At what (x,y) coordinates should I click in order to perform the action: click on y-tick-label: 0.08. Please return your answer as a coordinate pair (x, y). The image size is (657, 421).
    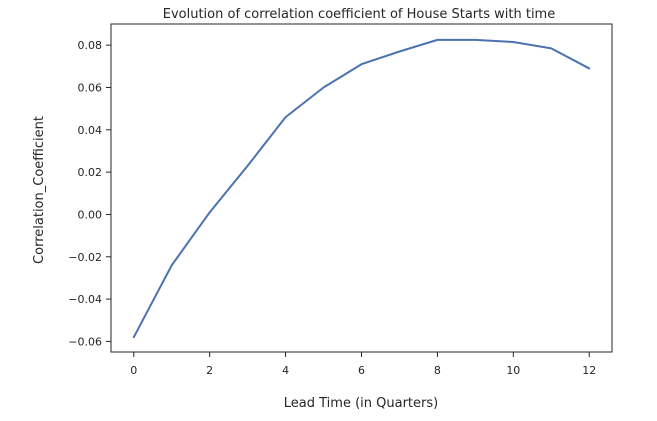
    Looking at the image, I should click on (90, 45).